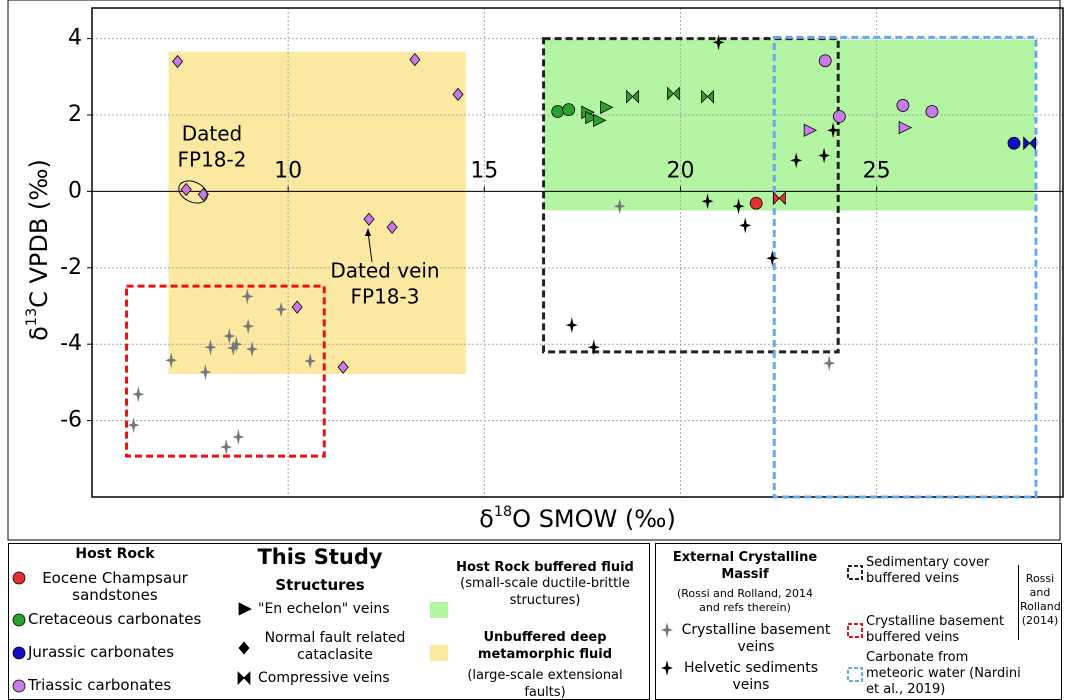 The image size is (1067, 700). What do you see at coordinates (385, 297) in the screenshot?
I see `annotation: FP18-3` at bounding box center [385, 297].